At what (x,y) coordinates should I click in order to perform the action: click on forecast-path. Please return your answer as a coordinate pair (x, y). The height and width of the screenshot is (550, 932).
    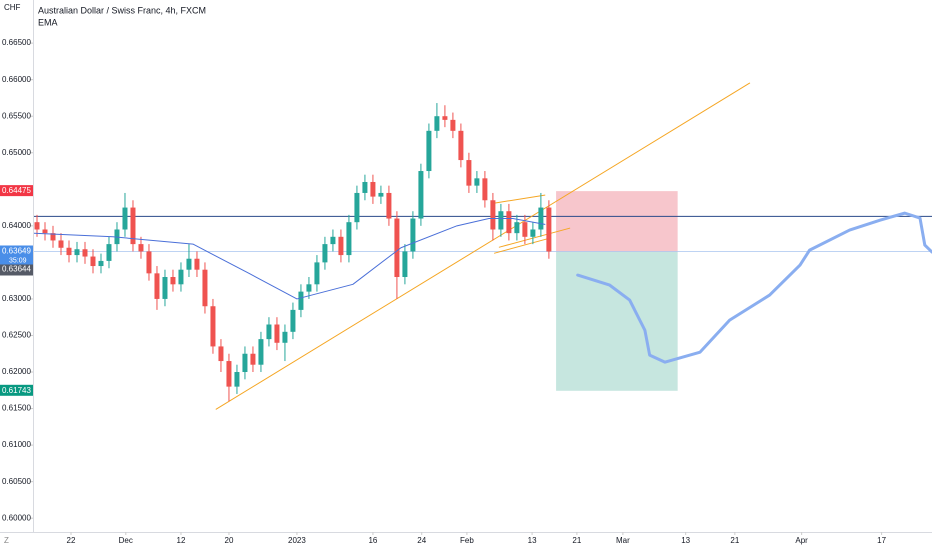
    Looking at the image, I should click on (754, 287).